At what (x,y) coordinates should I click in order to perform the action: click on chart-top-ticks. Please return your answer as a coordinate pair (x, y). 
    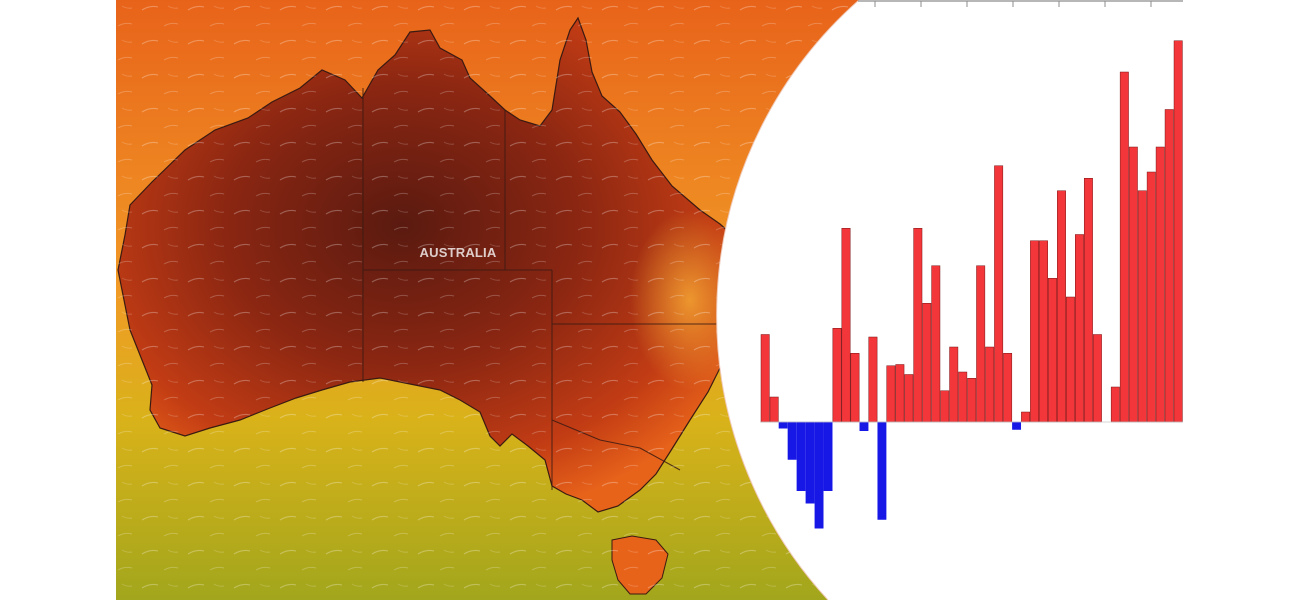
    Looking at the image, I should click on (1013, 4).